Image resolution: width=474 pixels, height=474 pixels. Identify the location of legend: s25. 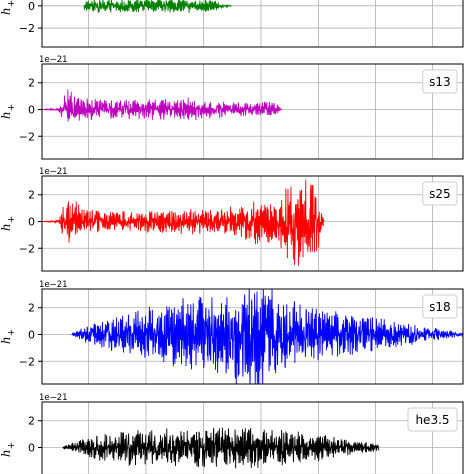
(440, 193).